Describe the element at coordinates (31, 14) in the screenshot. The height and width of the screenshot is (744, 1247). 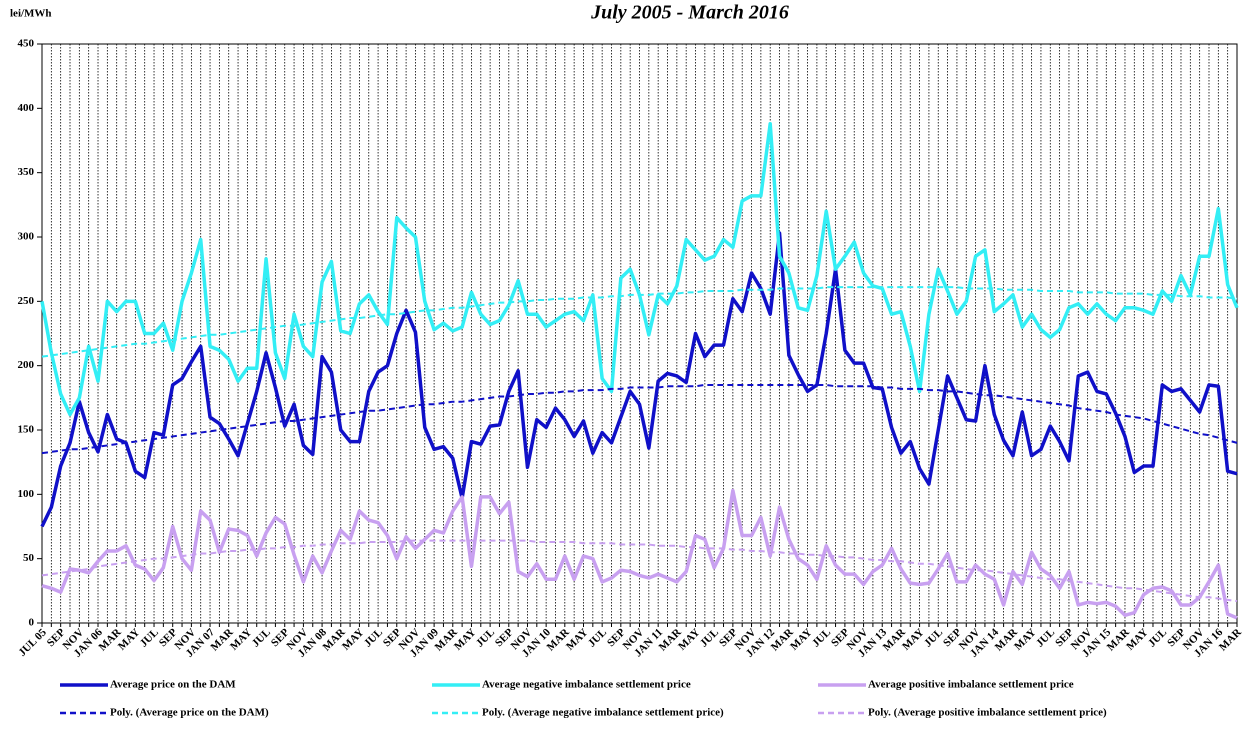
I see `y-axis-label: lei/MWh` at that location.